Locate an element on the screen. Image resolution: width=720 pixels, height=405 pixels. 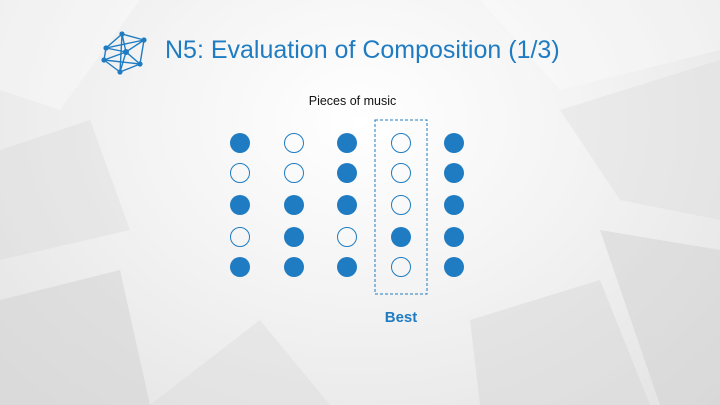
best-column-highlight is located at coordinates (401, 207).